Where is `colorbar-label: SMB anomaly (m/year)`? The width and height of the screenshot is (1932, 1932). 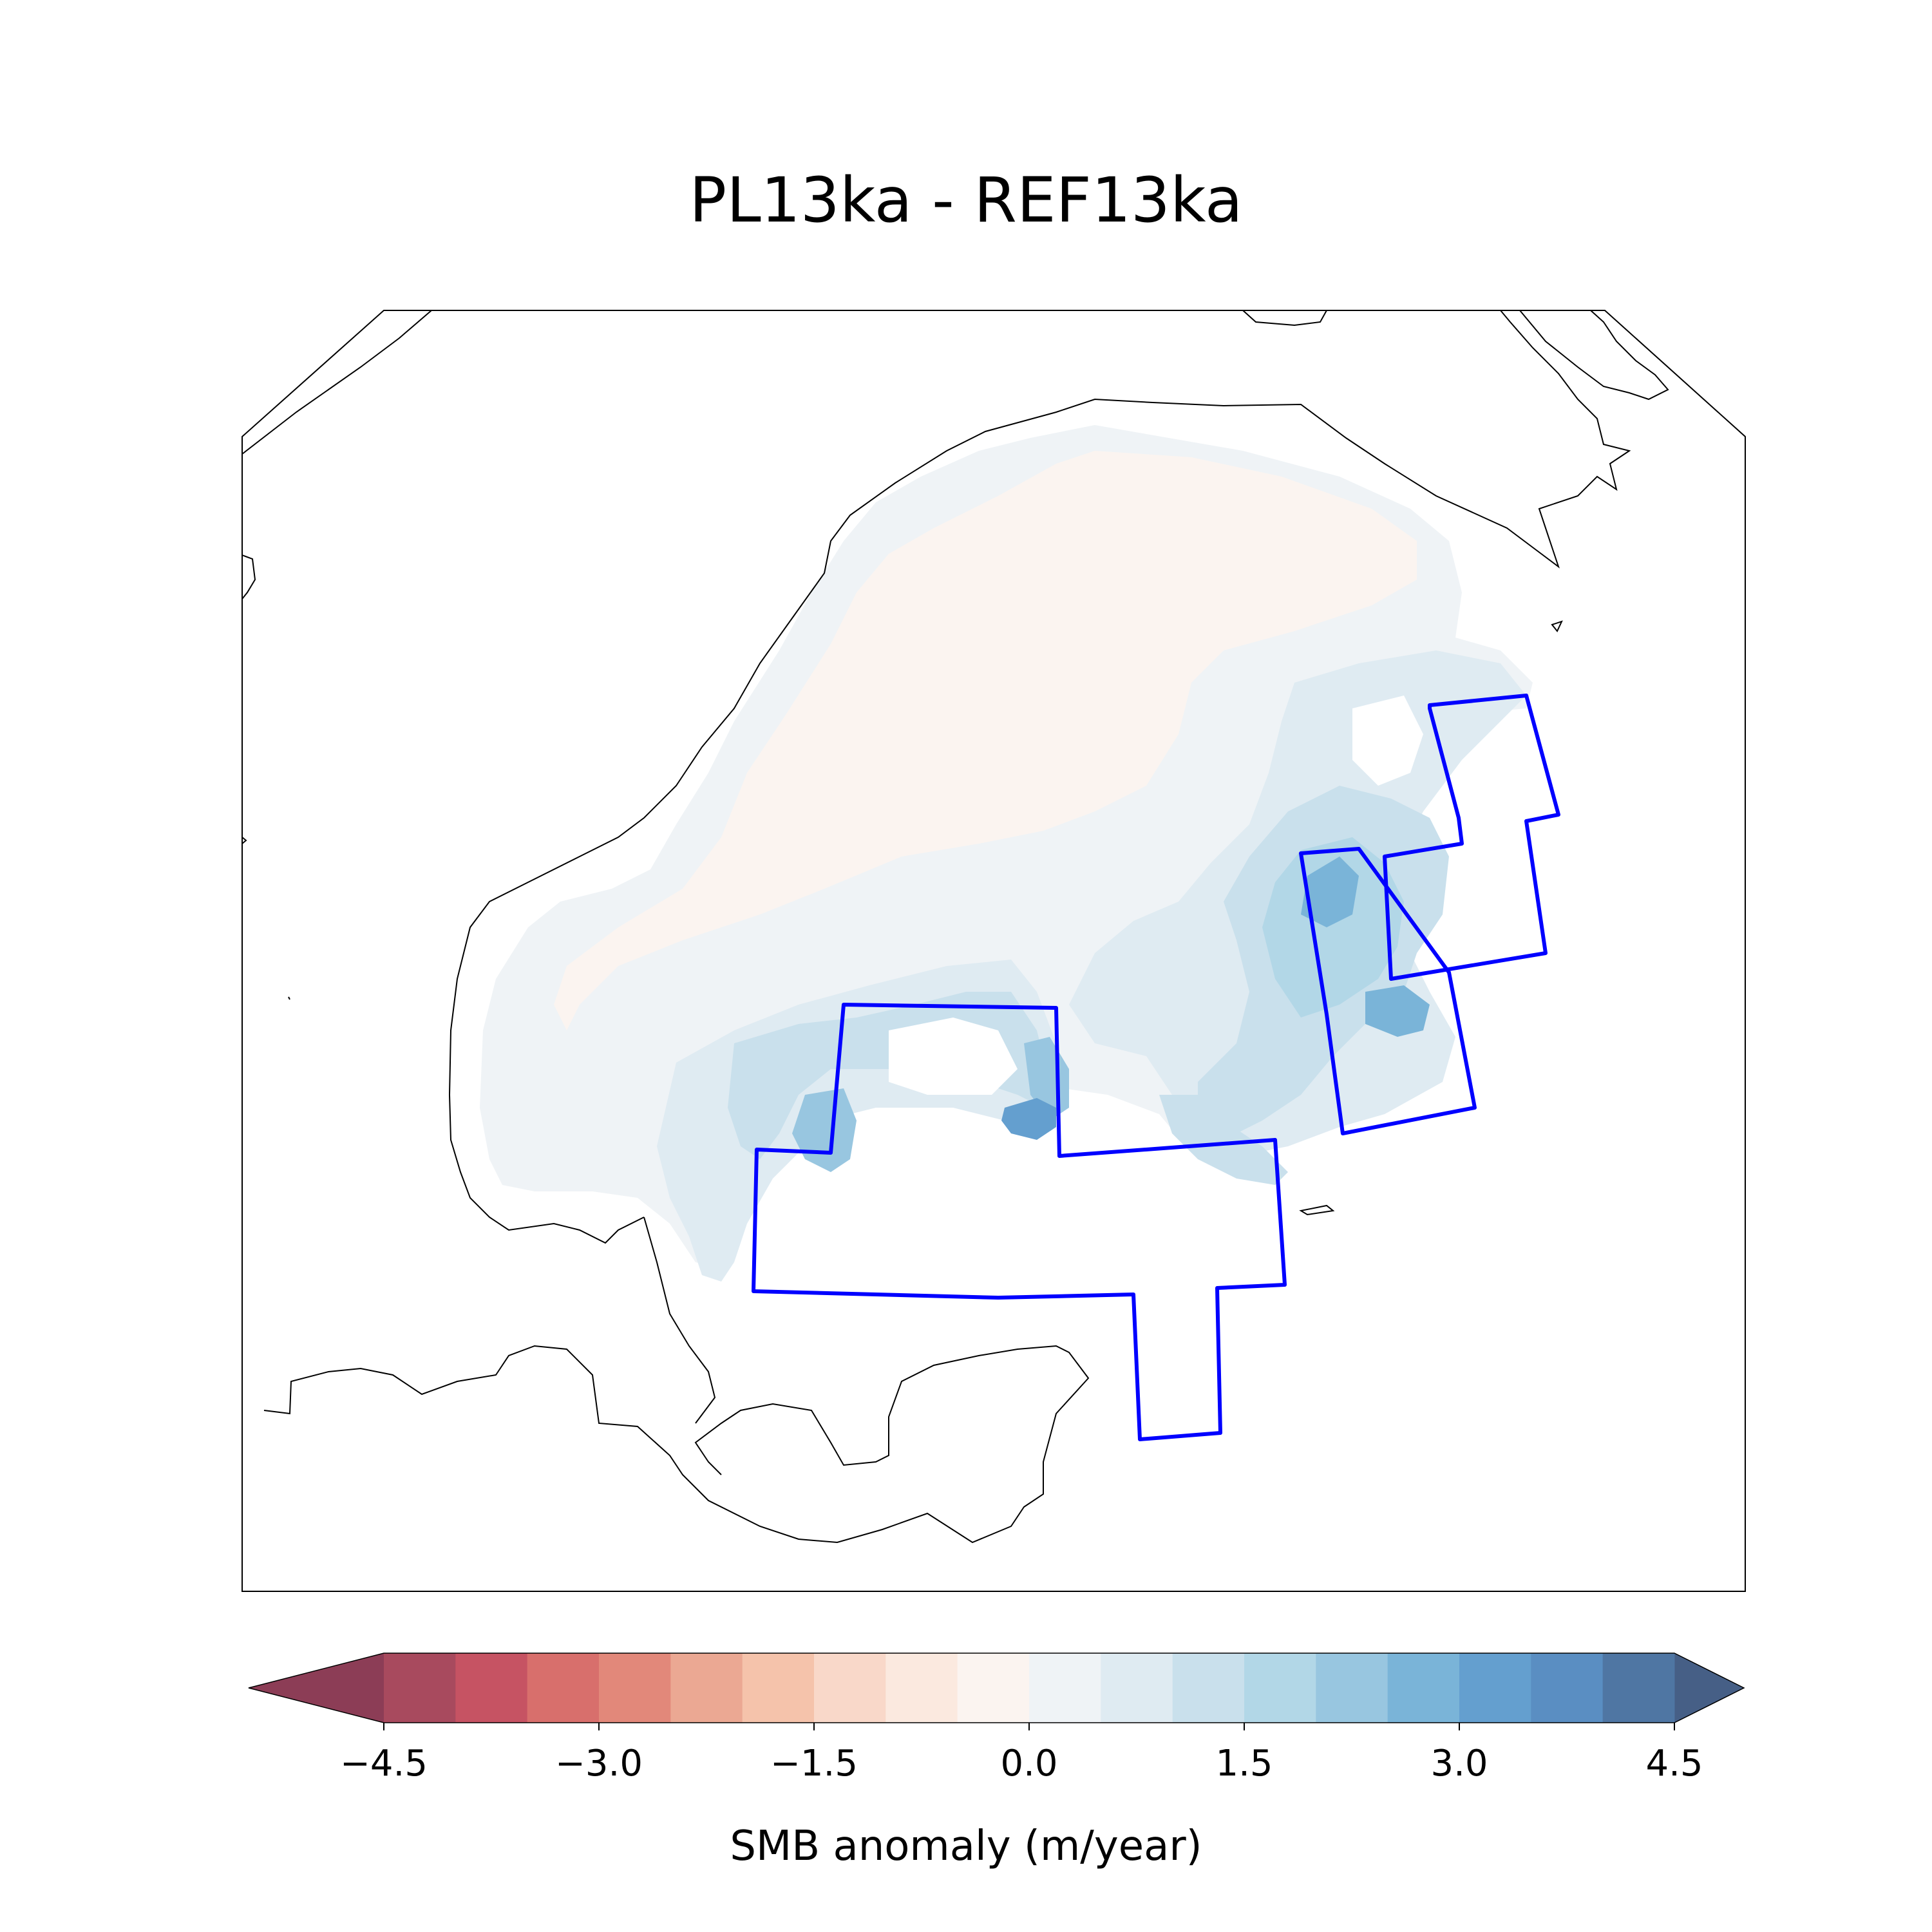 colorbar-label: SMB anomaly (m/year) is located at coordinates (966, 1847).